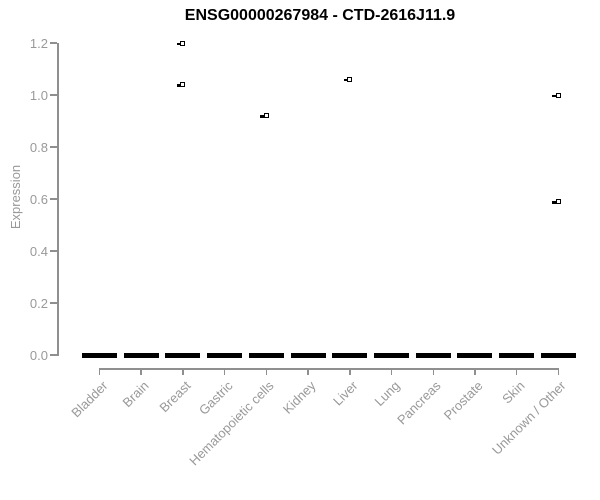  What do you see at coordinates (38, 355) in the screenshot?
I see `y-tick-label: 0.0` at bounding box center [38, 355].